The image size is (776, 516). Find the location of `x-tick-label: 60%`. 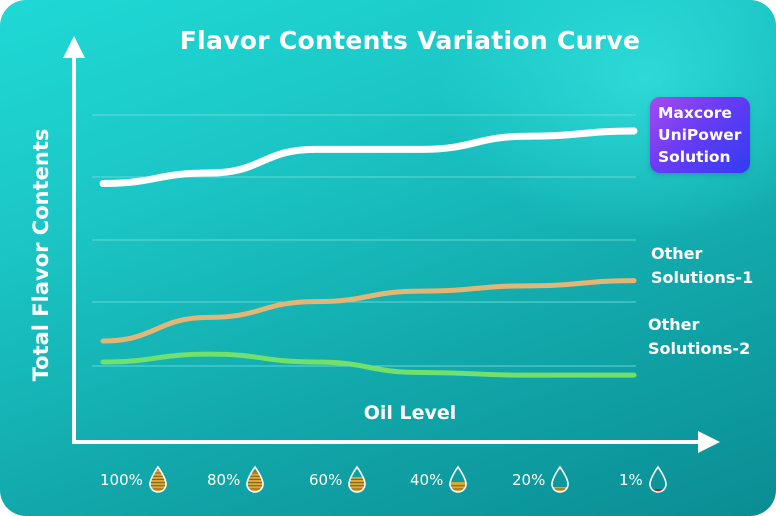

x-tick-label: 60% is located at coordinates (326, 480).